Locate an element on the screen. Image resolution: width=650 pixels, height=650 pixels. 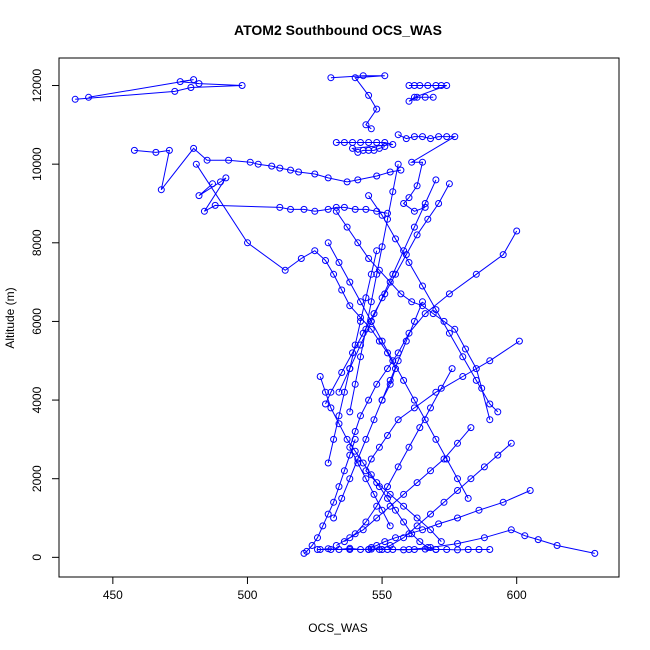
y-tick-label: 12000 is located at coordinates (37, 86).